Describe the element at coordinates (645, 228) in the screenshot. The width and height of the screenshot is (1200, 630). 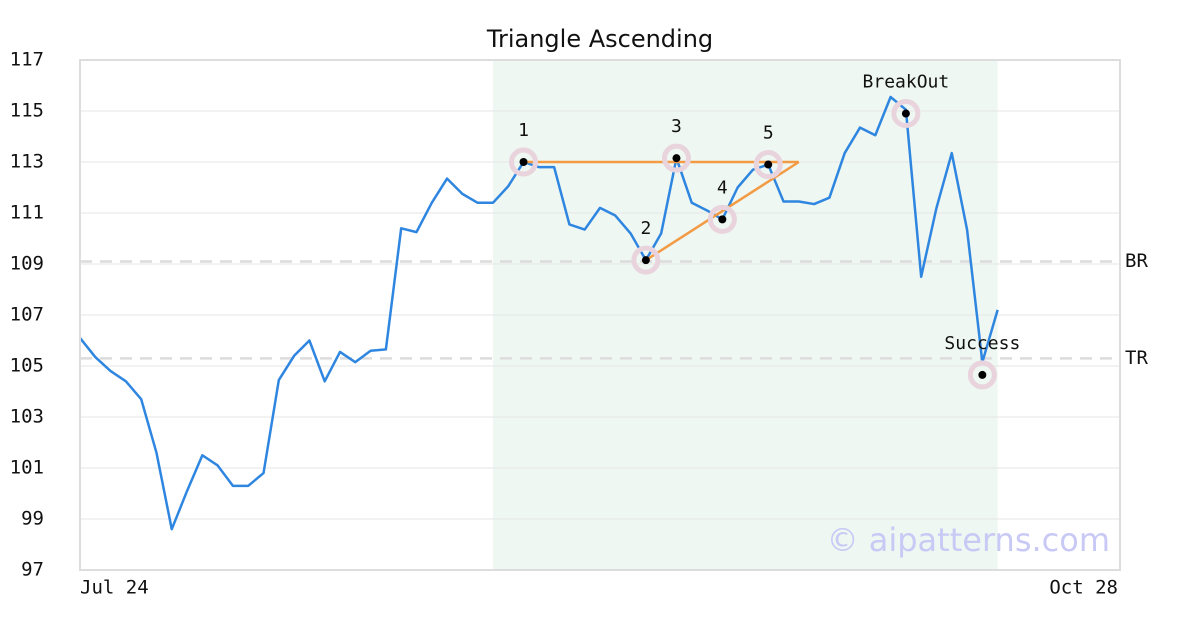
I see `pattern-label: 2` at that location.